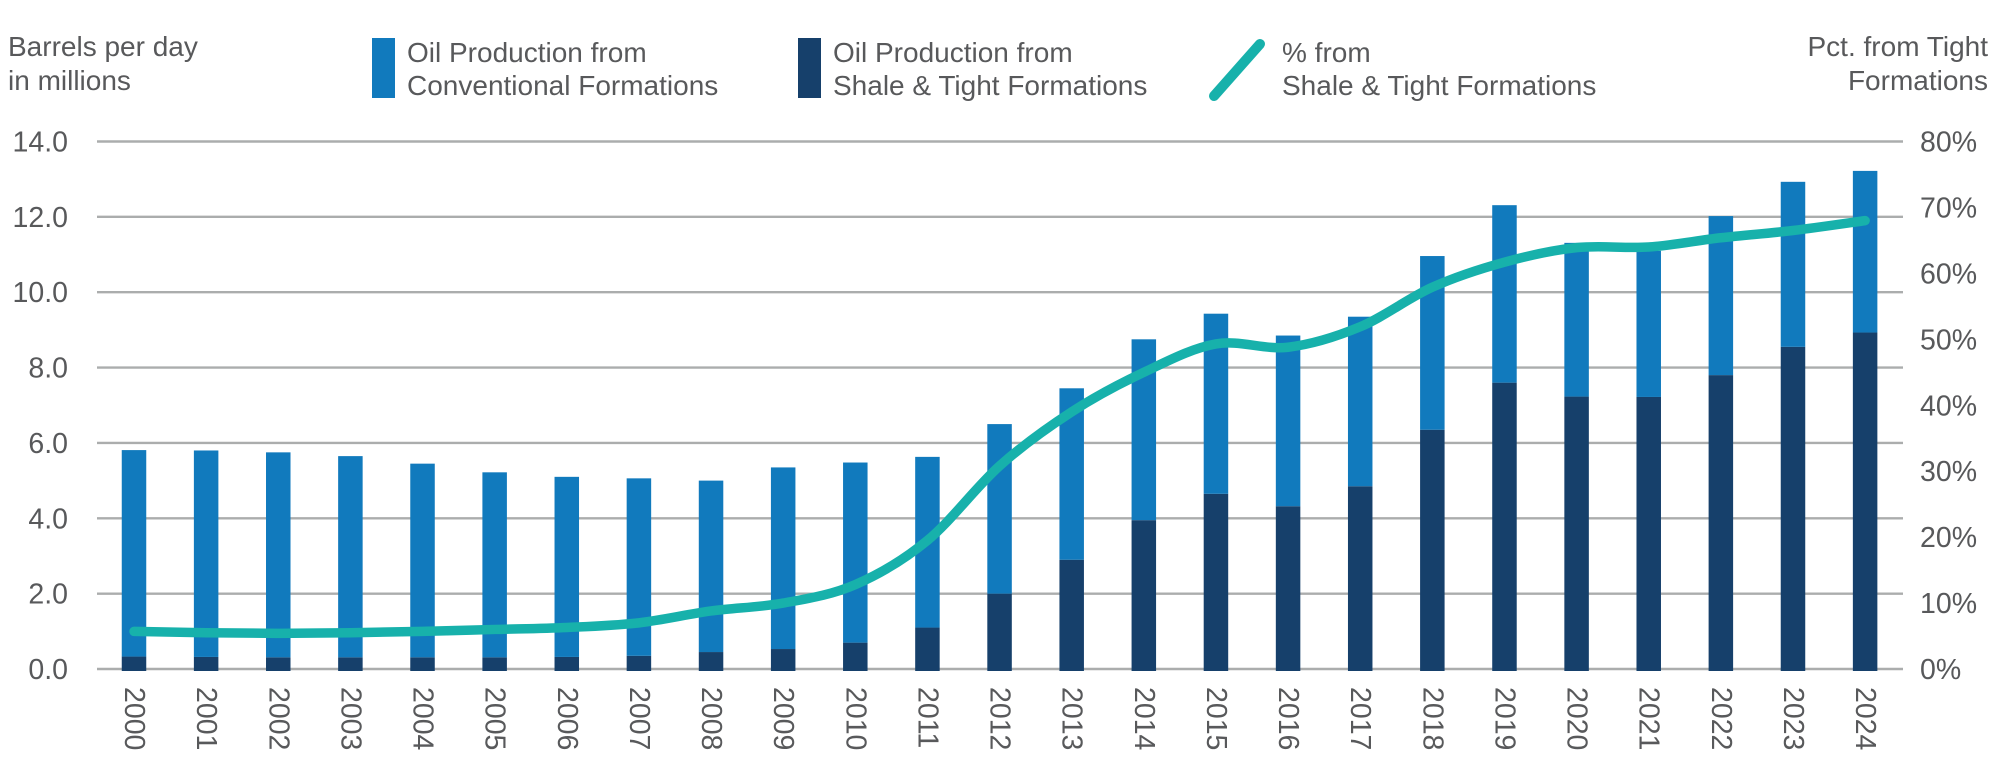 The width and height of the screenshot is (2000, 775). Describe the element at coordinates (855, 718) in the screenshot. I see `x-tick-label-2010: 2010` at that location.